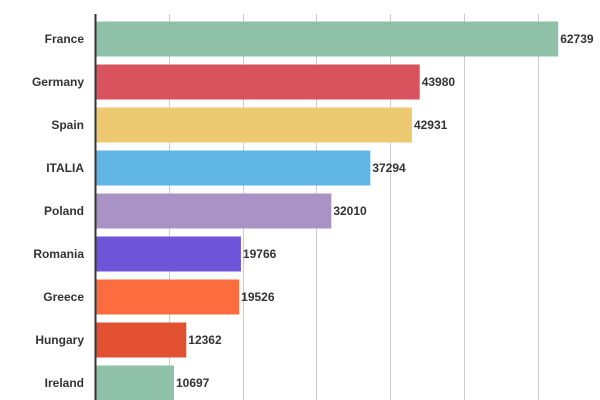 The image size is (600, 400). I want to click on category-label-romania: Romania, so click(58, 254).